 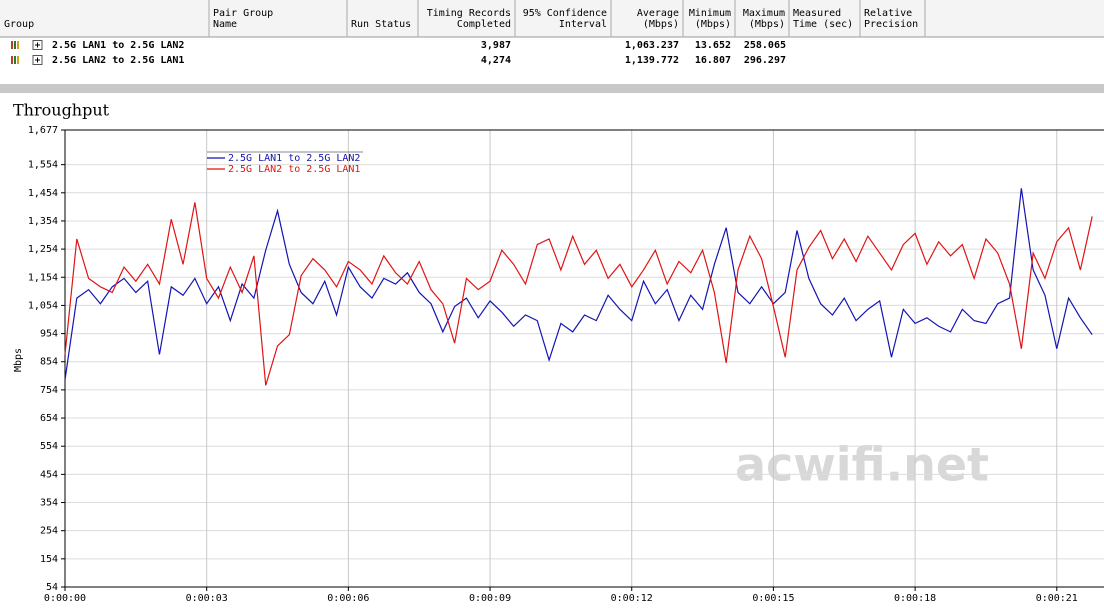 I want to click on column-header: Interval, so click(x=583, y=24).